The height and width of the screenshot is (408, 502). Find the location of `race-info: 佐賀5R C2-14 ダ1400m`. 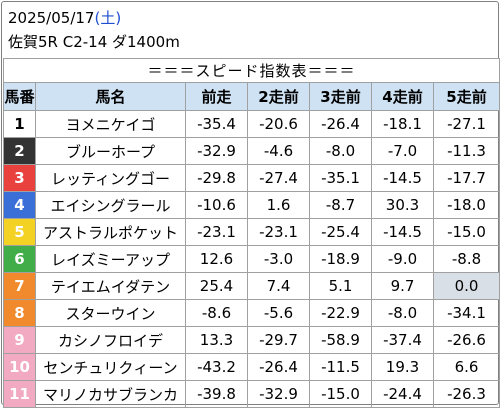

race-info: 佐賀5R C2-14 ダ1400m is located at coordinates (94, 42).